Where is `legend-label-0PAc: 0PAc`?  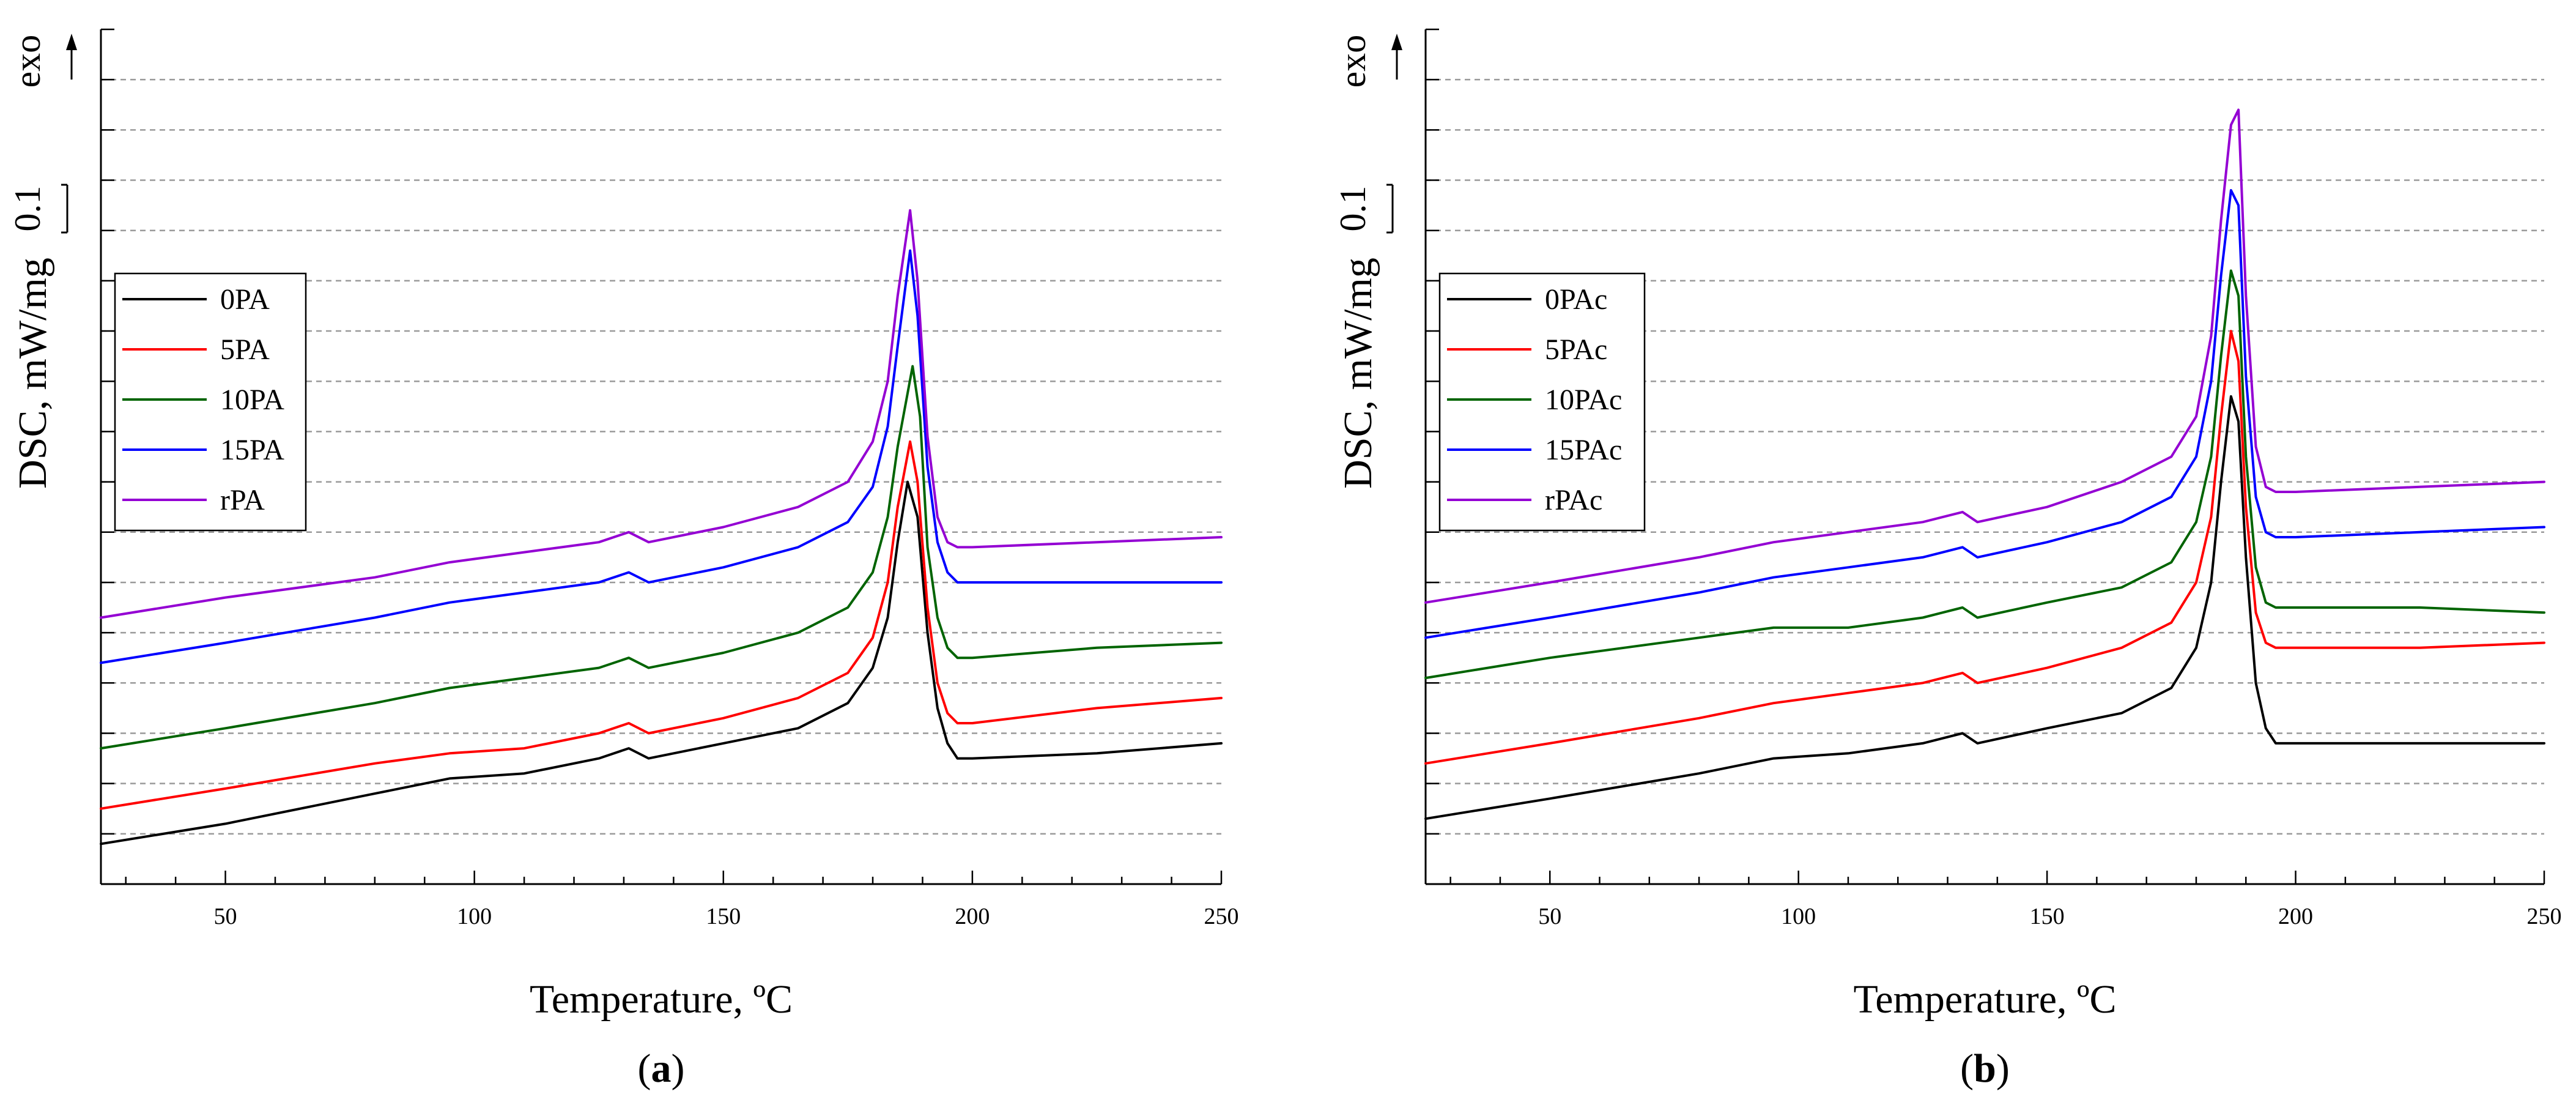 legend-label-0PAc: 0PAc is located at coordinates (1576, 299).